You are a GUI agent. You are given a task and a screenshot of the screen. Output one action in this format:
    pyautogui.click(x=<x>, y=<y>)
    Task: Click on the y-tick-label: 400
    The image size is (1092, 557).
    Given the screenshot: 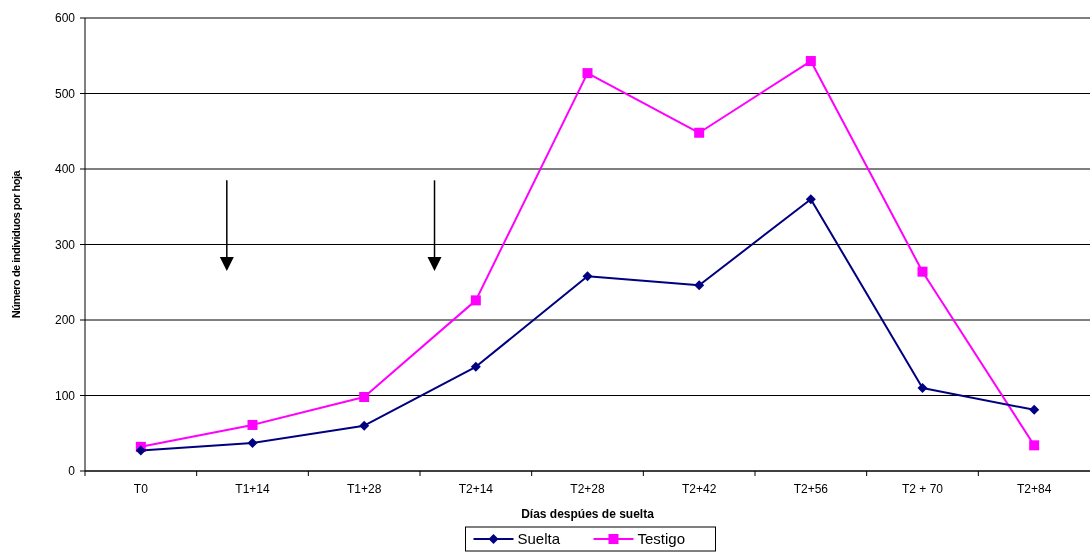 What is the action you would take?
    pyautogui.click(x=65, y=169)
    